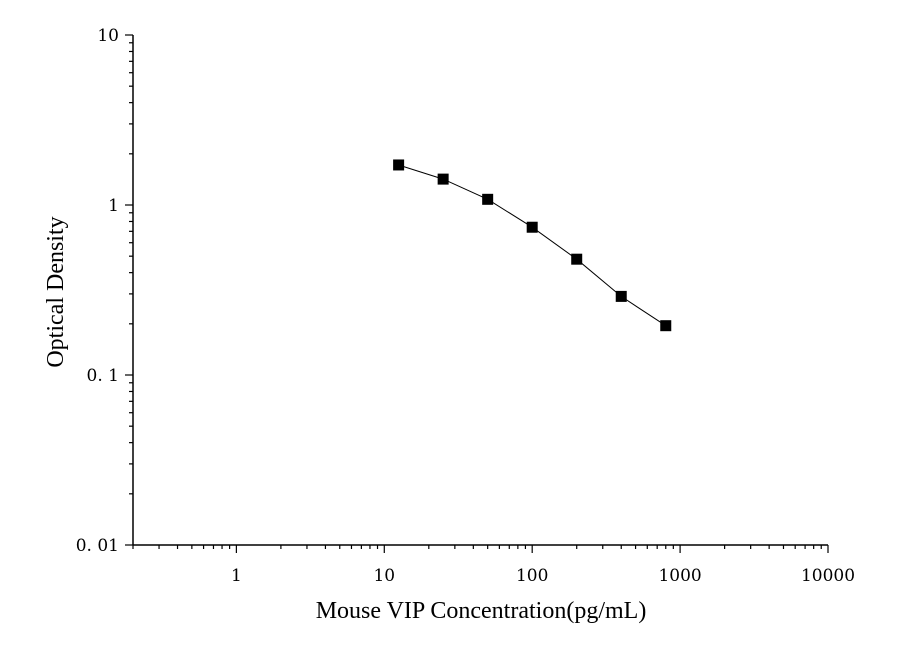 The width and height of the screenshot is (902, 646). I want to click on x-axis-ticks: 1 10 100 1000 10000, so click(493, 565).